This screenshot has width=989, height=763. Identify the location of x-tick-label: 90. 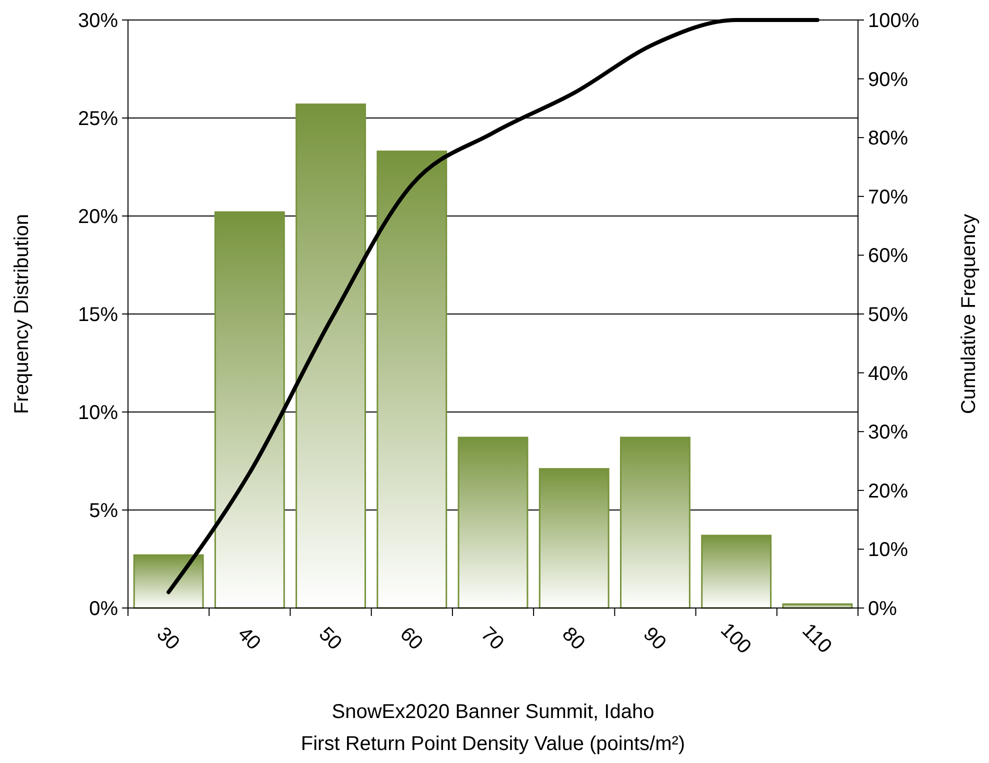
(654, 638).